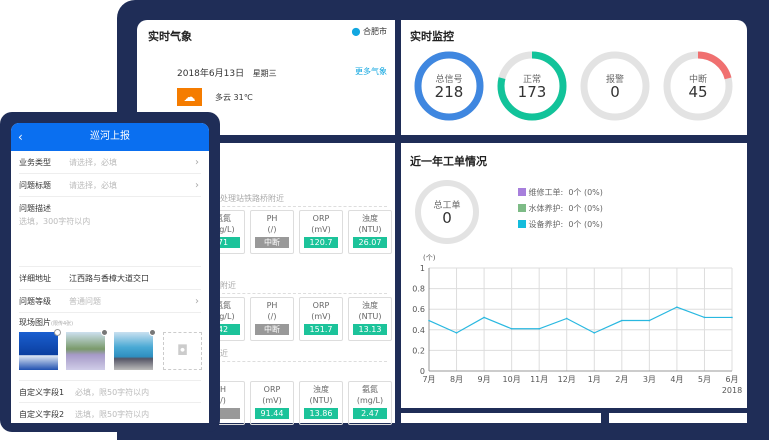 The image size is (769, 440). Describe the element at coordinates (574, 77) in the screenshot. I see `monitor-panel: 实时监控 总信号 218 正常 173 报警 0 中断 45` at that location.